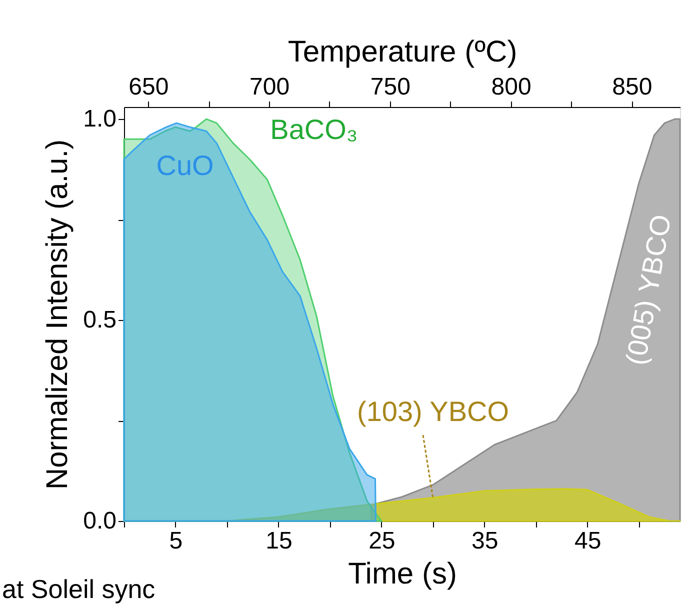 Image resolution: width=682 pixels, height=606 pixels. Describe the element at coordinates (485, 541) in the screenshot. I see `x-tick-label: 35` at that location.